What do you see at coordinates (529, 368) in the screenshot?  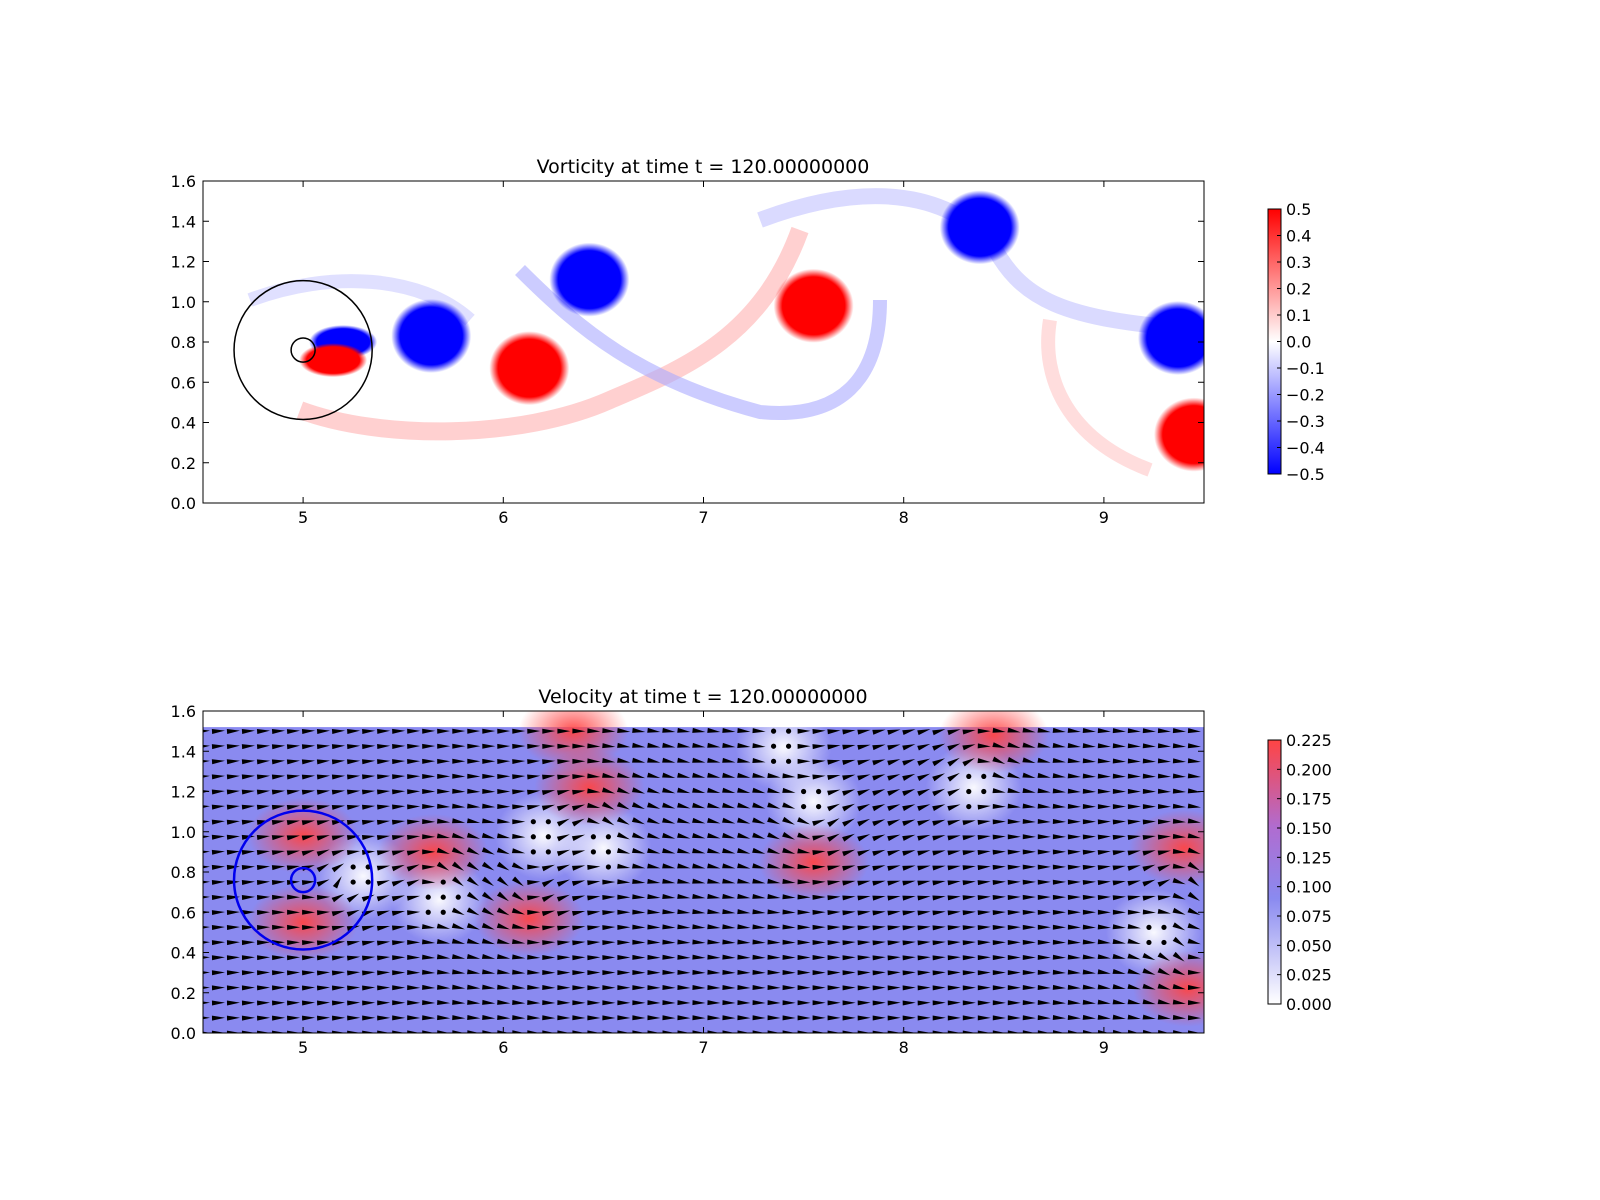 I see `positive-vortex` at bounding box center [529, 368].